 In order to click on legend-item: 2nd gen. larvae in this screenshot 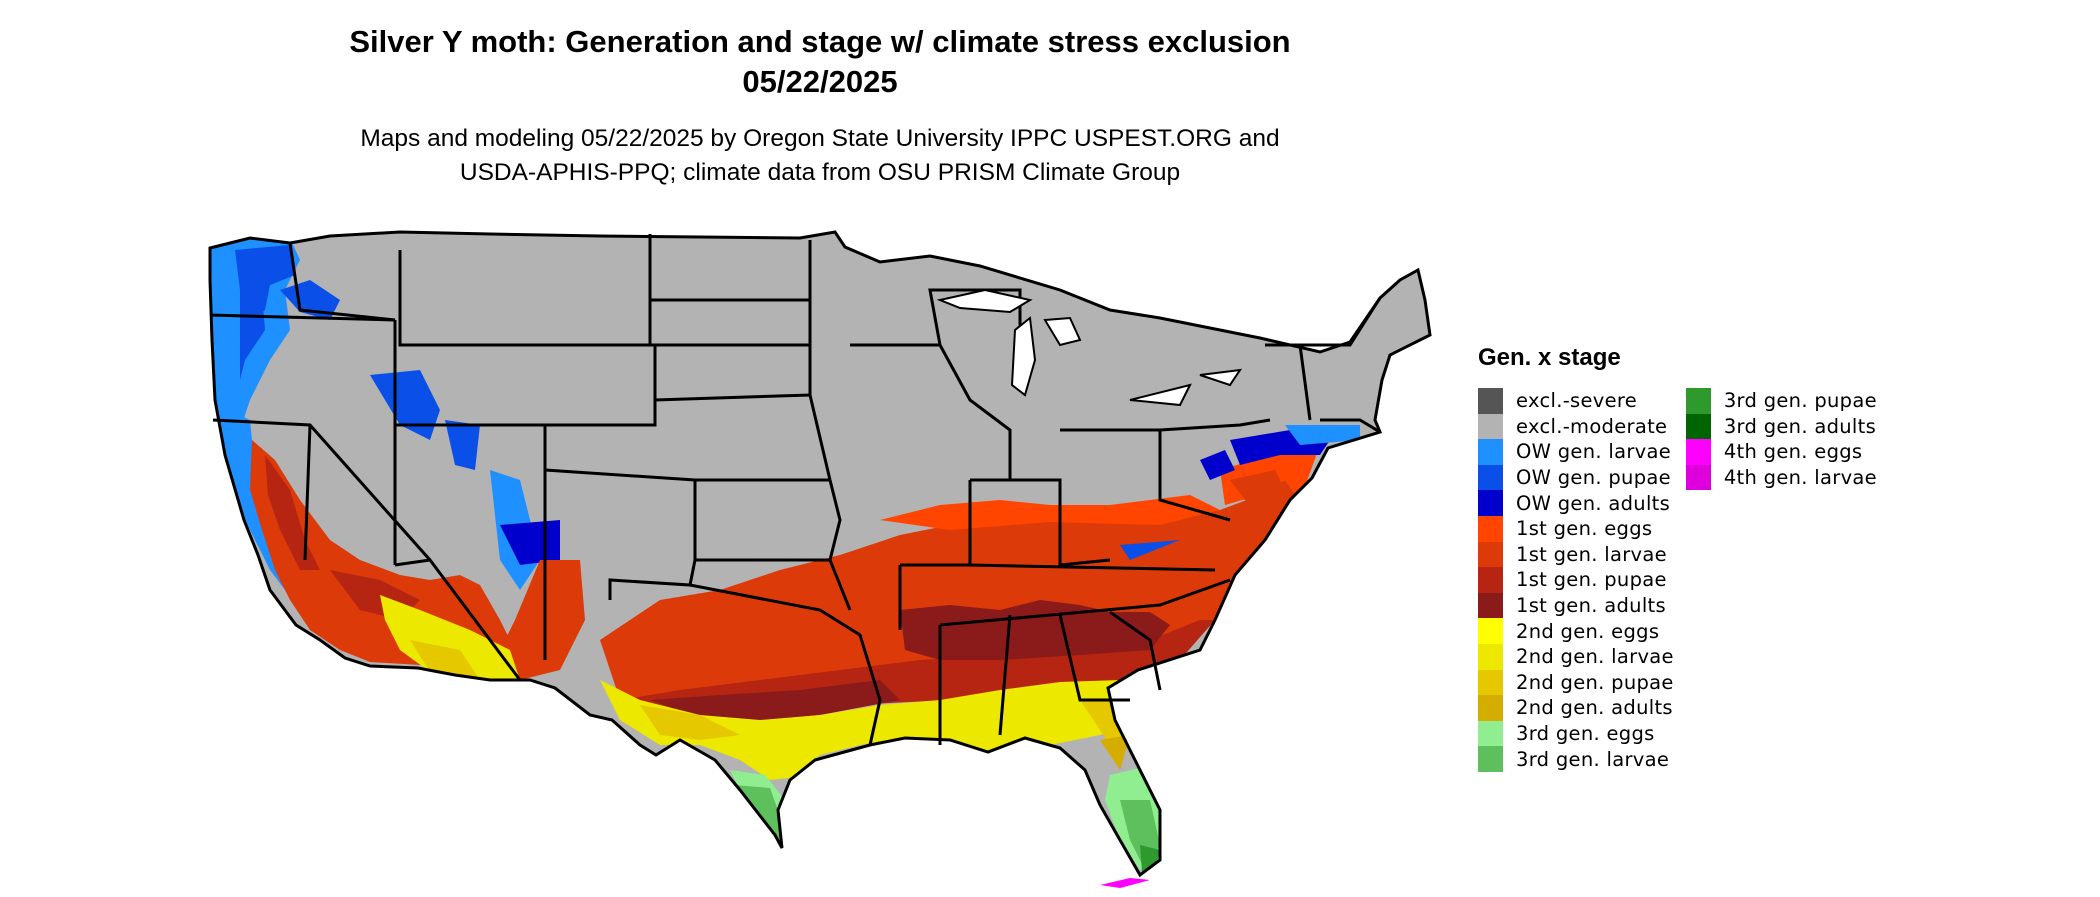, I will do `click(1576, 656)`.